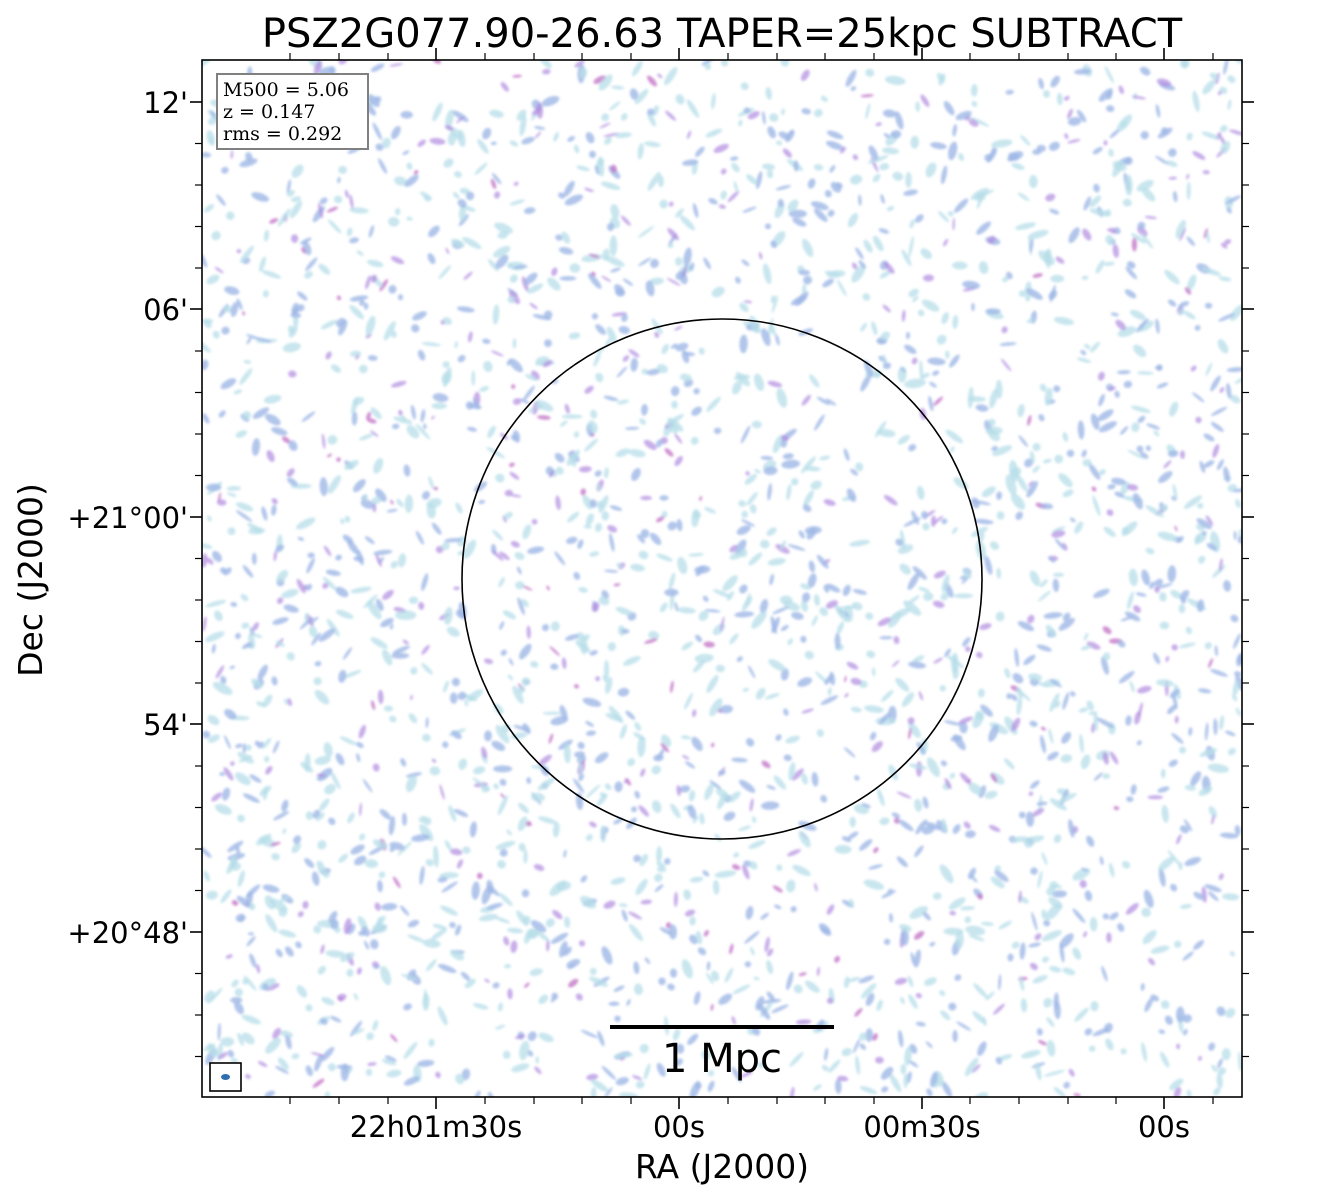 The image size is (1321, 1200). I want to click on scale-bar: 1 Mpc, so click(722, 1053).